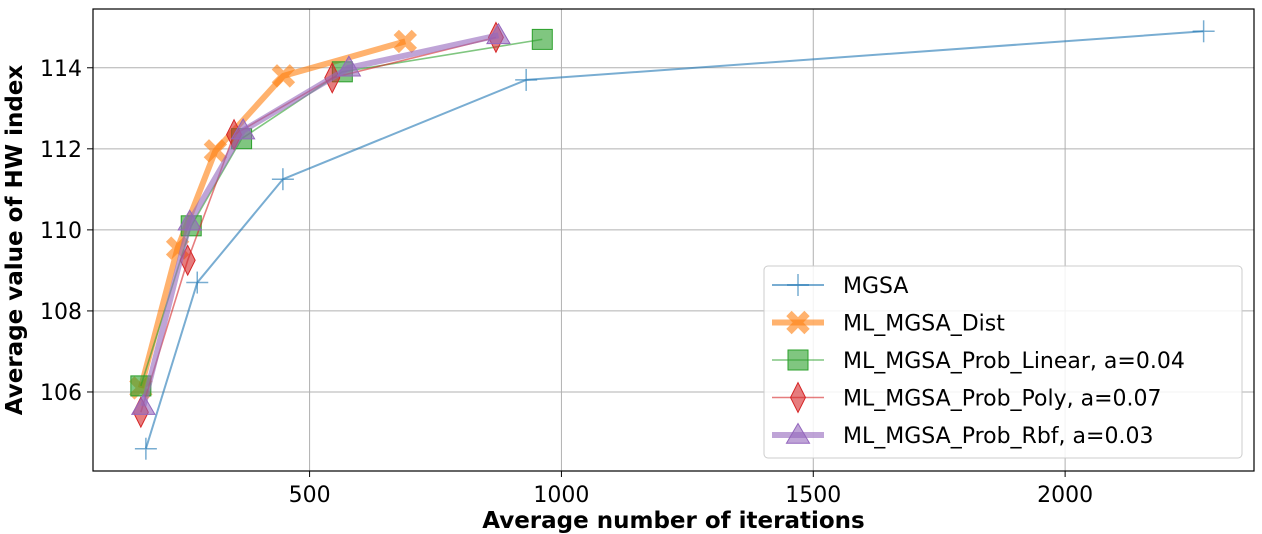  Describe the element at coordinates (1065, 495) in the screenshot. I see `x-tick-label: 2000` at that location.